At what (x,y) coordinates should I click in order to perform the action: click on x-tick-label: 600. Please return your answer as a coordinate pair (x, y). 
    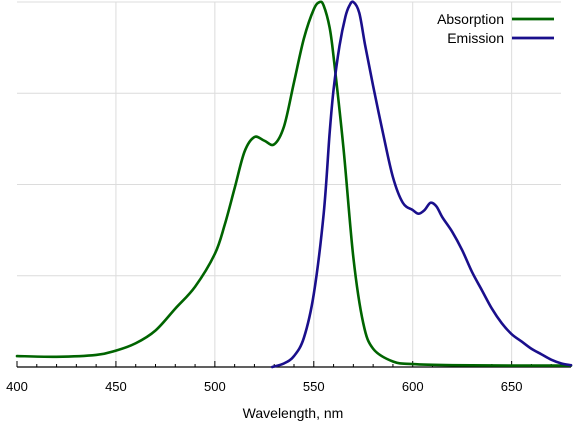
    Looking at the image, I should click on (413, 386).